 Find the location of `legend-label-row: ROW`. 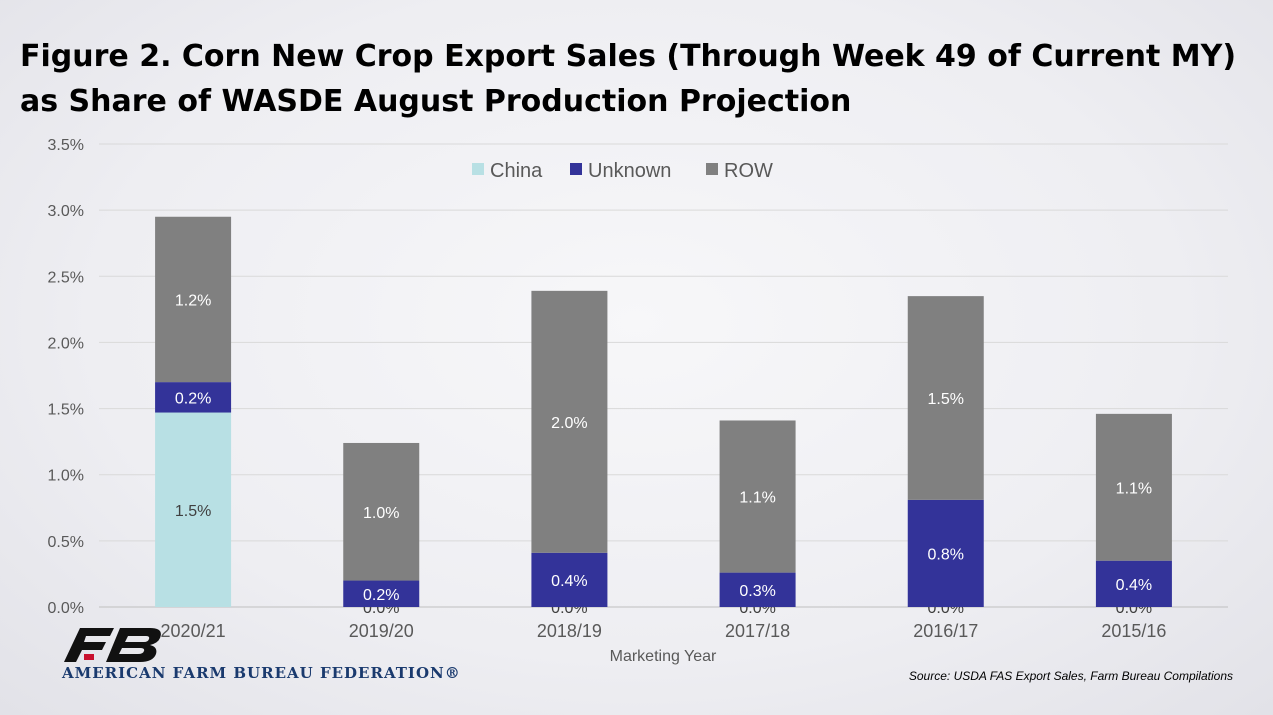

legend-label-row: ROW is located at coordinates (748, 171).